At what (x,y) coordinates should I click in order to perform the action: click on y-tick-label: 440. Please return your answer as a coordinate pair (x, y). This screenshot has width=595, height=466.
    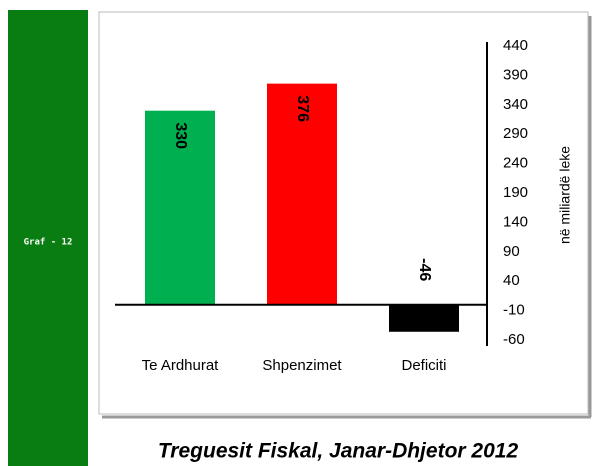
    Looking at the image, I should click on (515, 45).